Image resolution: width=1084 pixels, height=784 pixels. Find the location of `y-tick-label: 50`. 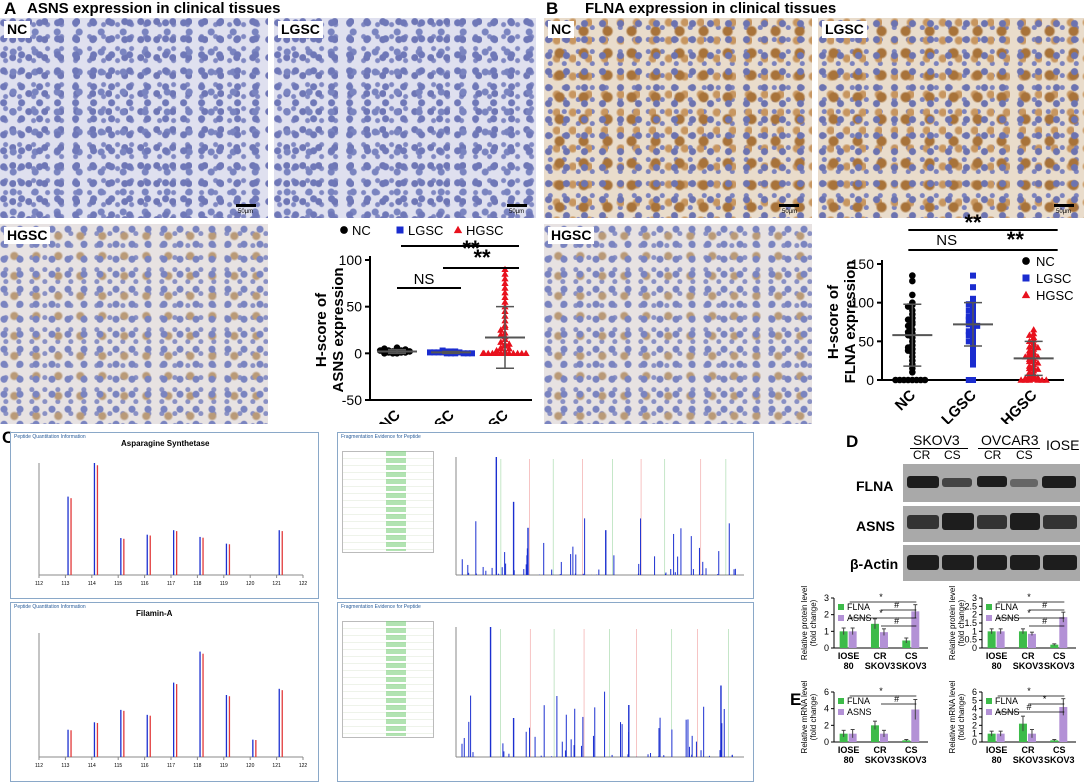

y-tick-label: 50 is located at coordinates (354, 307).